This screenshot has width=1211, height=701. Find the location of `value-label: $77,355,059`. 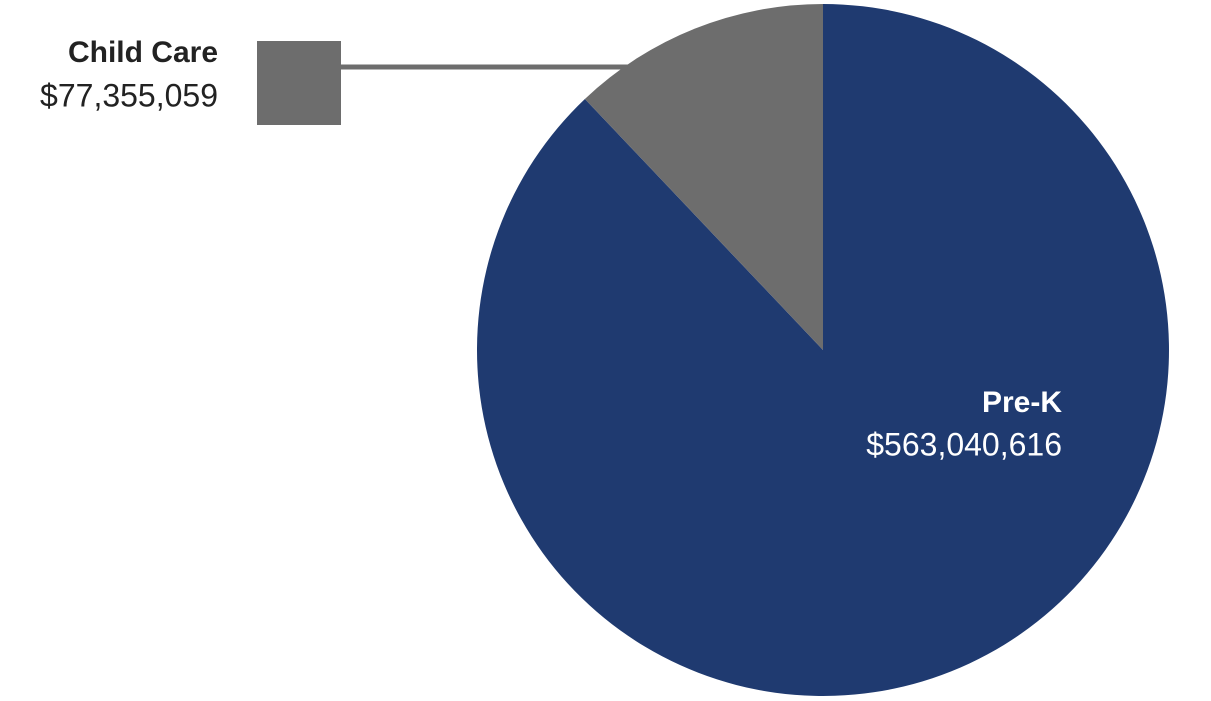

value-label: $77,355,059 is located at coordinates (129, 95).